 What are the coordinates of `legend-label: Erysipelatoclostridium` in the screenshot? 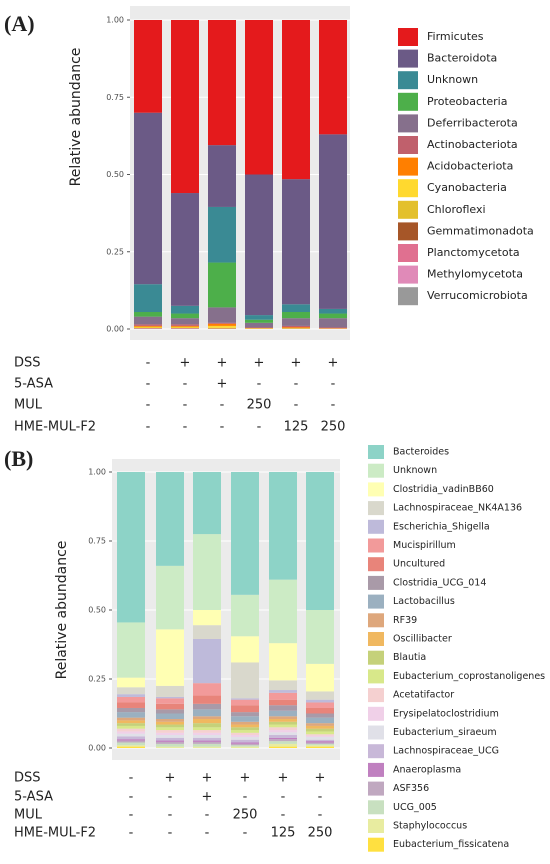 It's located at (446, 713).